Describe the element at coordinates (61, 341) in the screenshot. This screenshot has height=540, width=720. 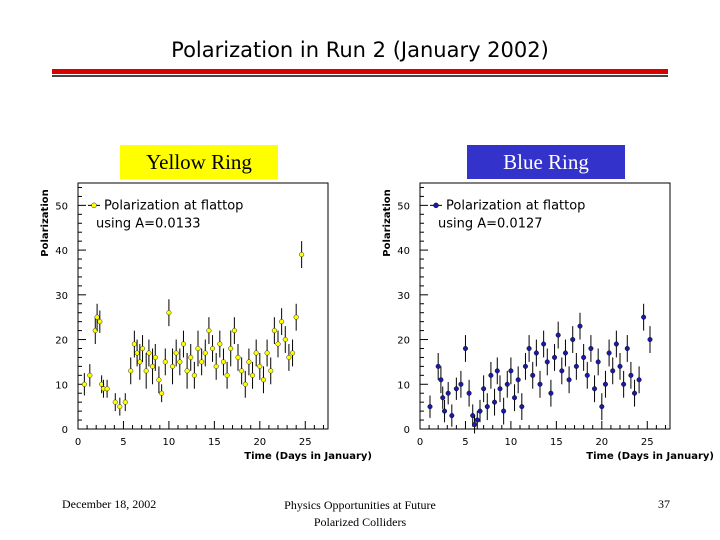
I see `y-tick-label: 20` at that location.